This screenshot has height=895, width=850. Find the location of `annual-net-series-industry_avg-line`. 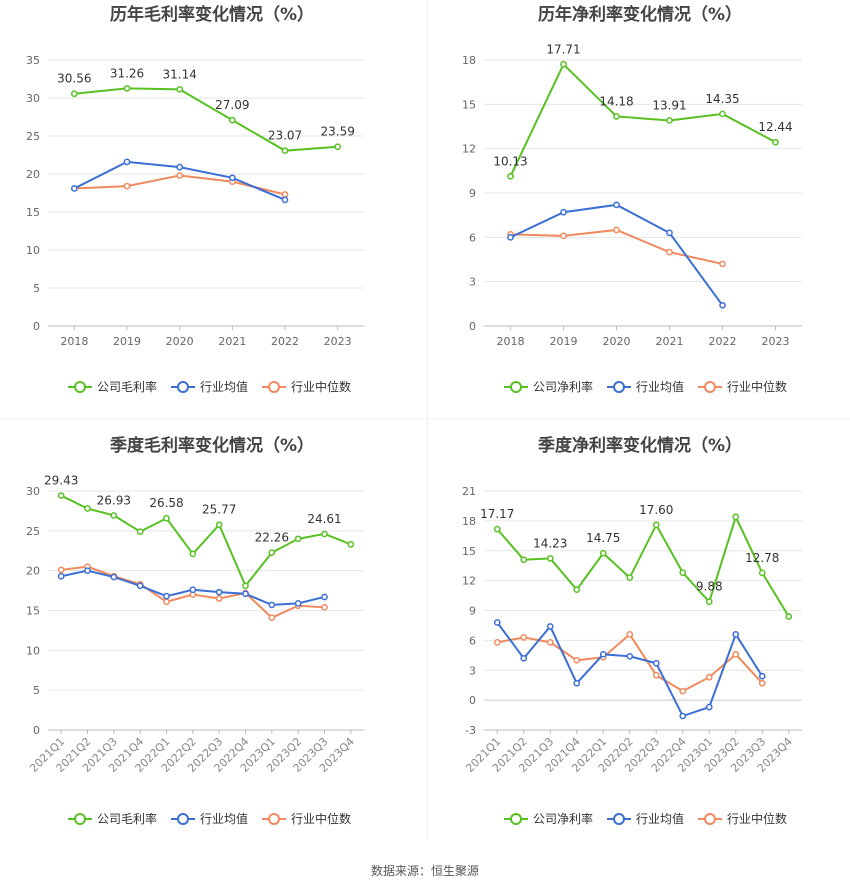

annual-net-series-industry_avg-line is located at coordinates (617, 254).